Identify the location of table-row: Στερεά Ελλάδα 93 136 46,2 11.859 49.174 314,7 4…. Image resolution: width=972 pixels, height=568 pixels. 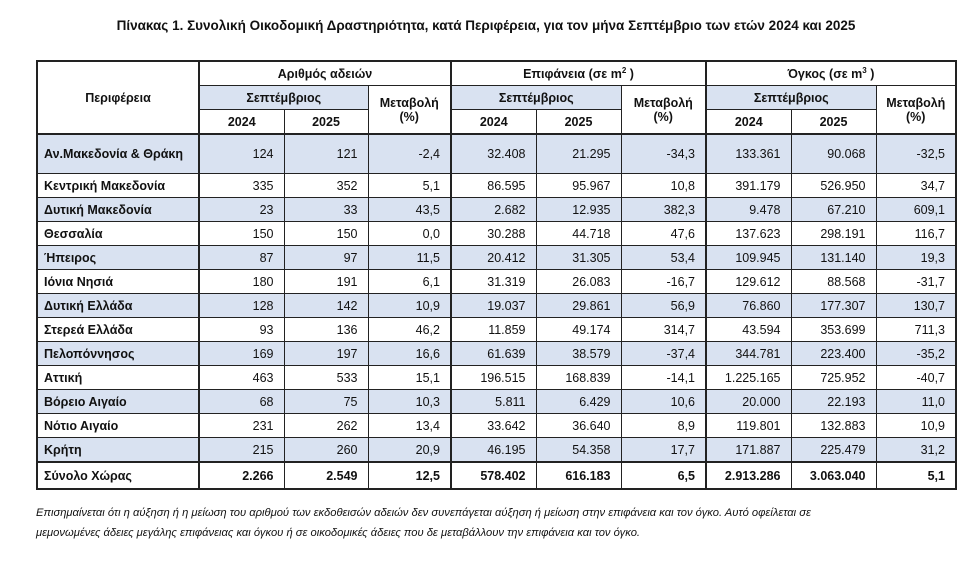
(496, 329).